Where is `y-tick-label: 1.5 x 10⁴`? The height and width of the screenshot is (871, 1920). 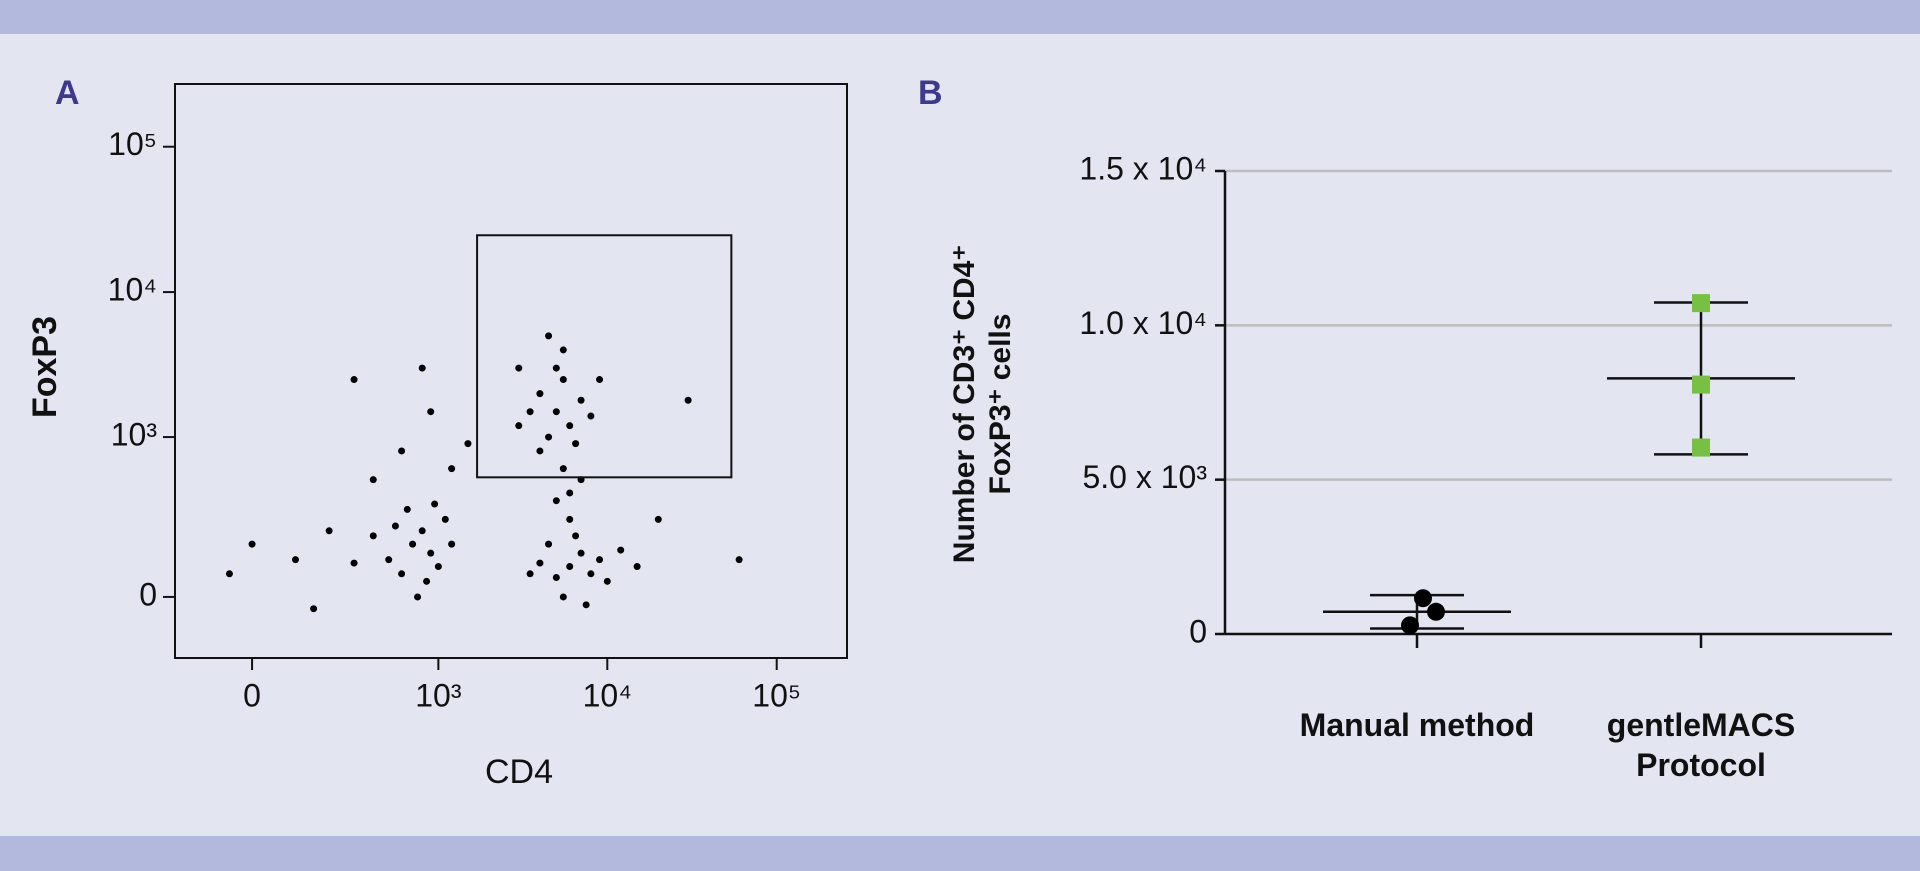 y-tick-label: 1.5 x 10⁴ is located at coordinates (1143, 168).